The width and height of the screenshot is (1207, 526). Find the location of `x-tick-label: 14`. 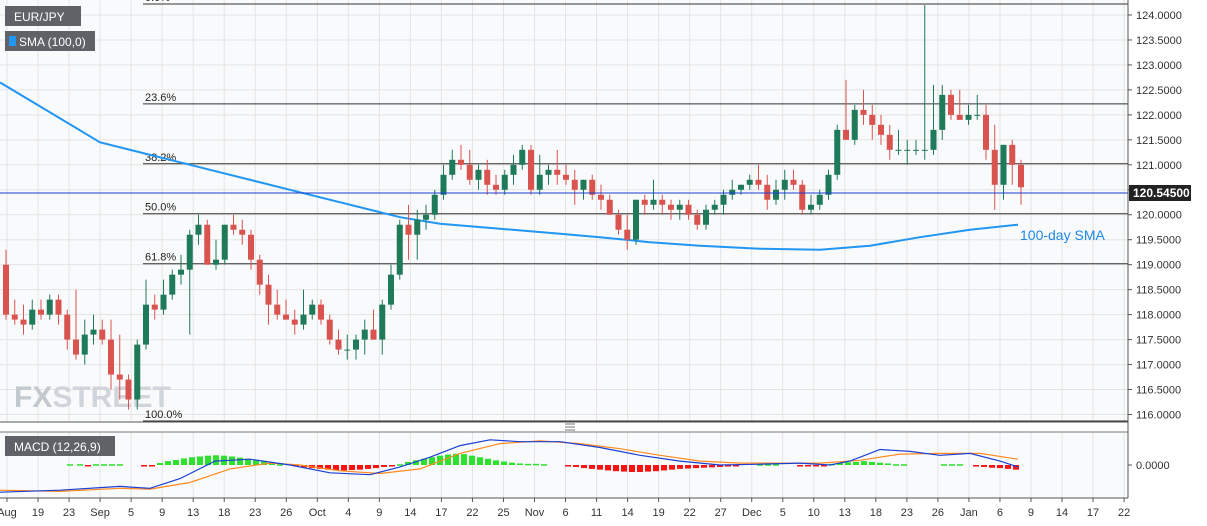

x-tick-label: 14 is located at coordinates (627, 513).